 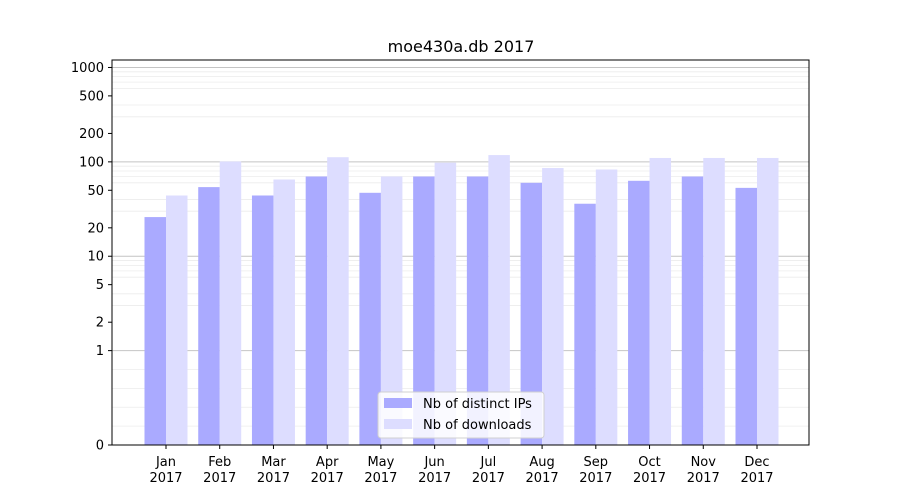 I want to click on y-tick-label: 20, so click(x=95, y=228).